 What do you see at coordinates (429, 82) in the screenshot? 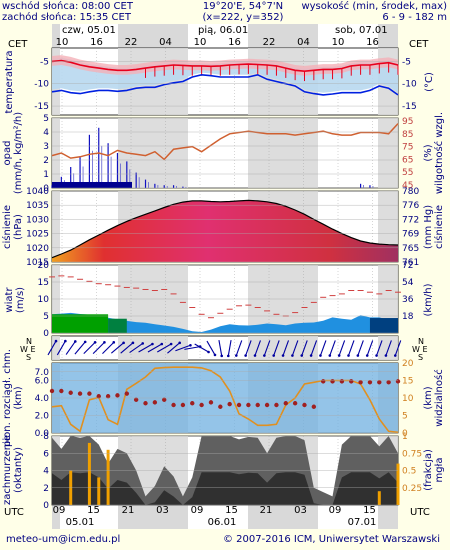
I see `temperature-ylabel-right: (°C)` at bounding box center [429, 82].